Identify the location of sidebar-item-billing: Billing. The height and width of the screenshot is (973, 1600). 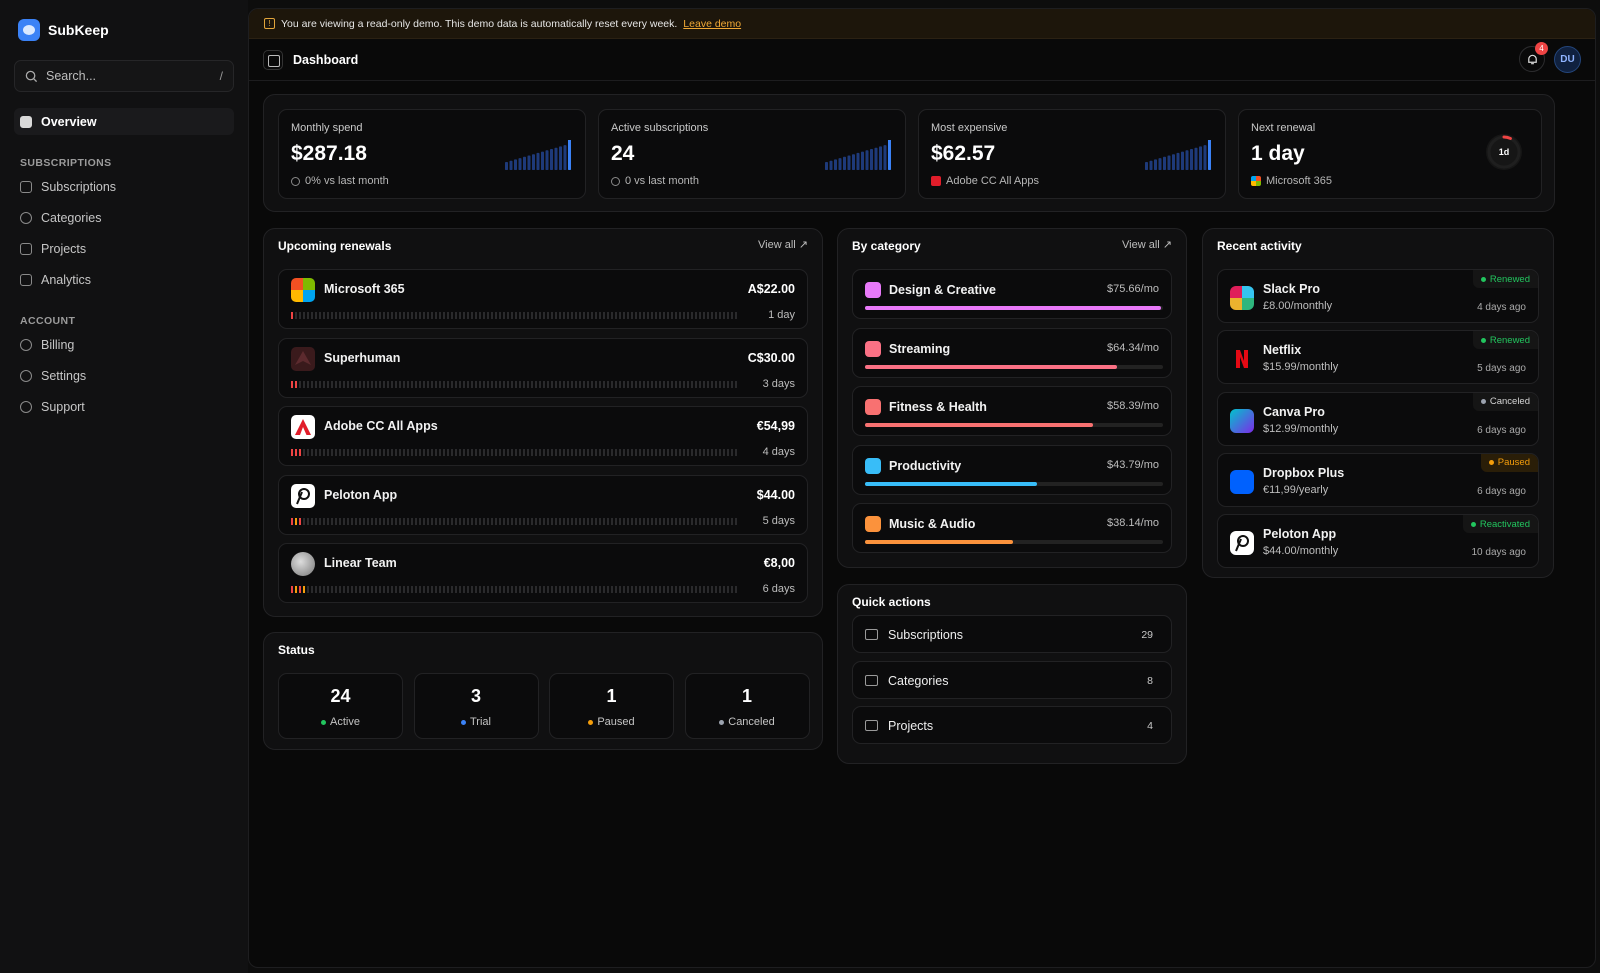
(124, 344).